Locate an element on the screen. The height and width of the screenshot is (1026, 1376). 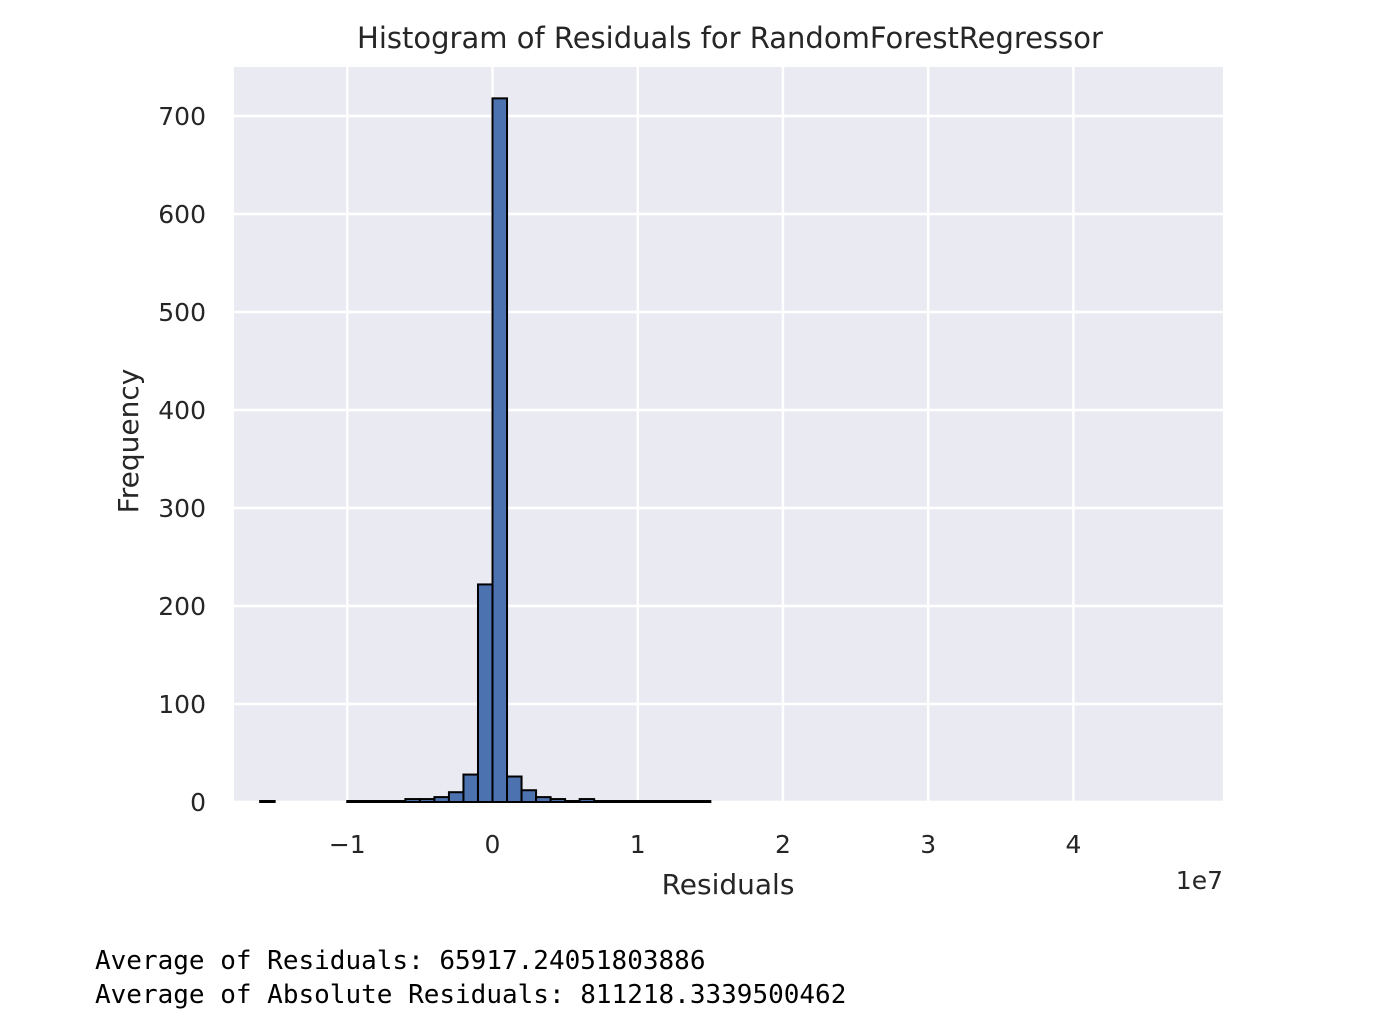
y-tick-label: 700 is located at coordinates (182, 116).